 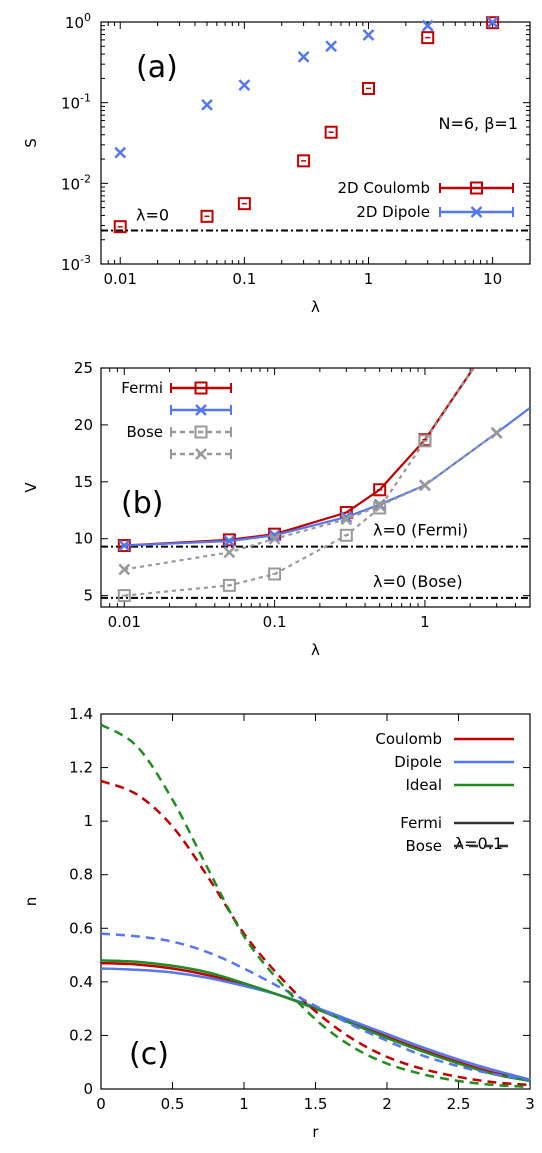 What do you see at coordinates (83, 482) in the screenshot?
I see `y-tick-label: 15` at bounding box center [83, 482].